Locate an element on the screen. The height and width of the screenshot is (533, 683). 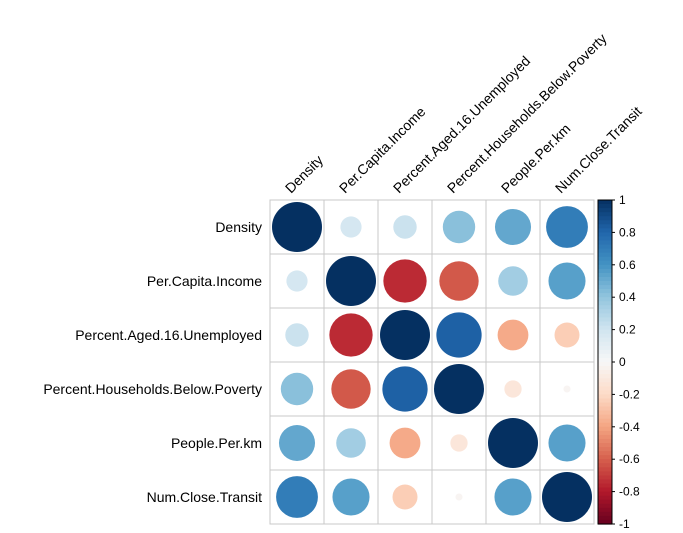
colorbar-tick-label: 0.2 is located at coordinates (627, 330).